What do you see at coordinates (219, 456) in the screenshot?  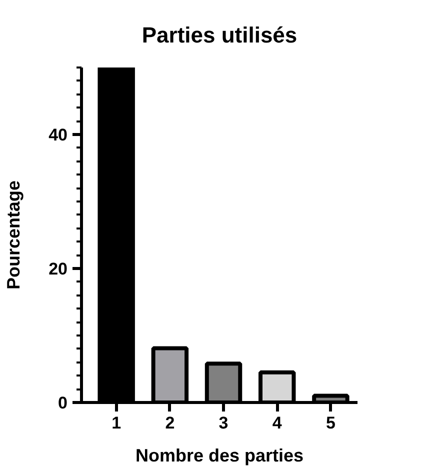 I see `x-axis-title: Nombre des parties` at bounding box center [219, 456].